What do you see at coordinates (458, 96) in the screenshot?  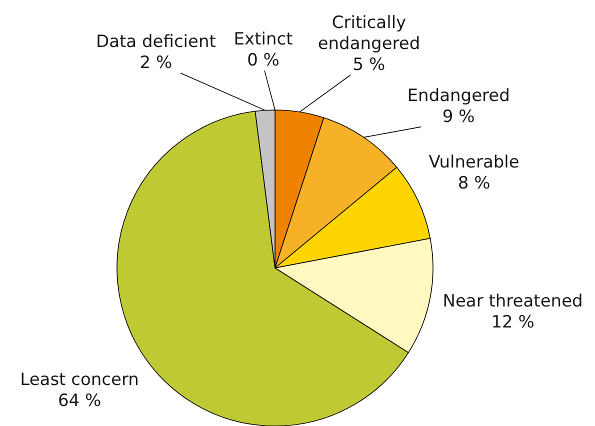 I see `slice-label: Endangered` at bounding box center [458, 96].